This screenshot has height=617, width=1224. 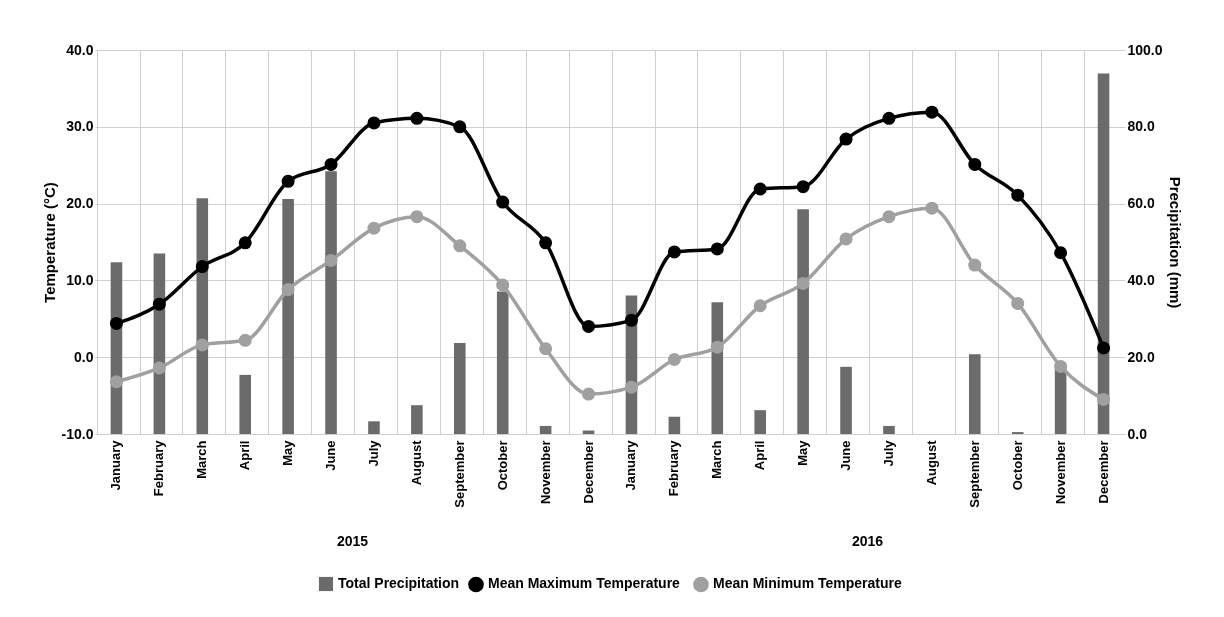 I want to click on y-tick-label: 30.0, so click(x=80, y=126).